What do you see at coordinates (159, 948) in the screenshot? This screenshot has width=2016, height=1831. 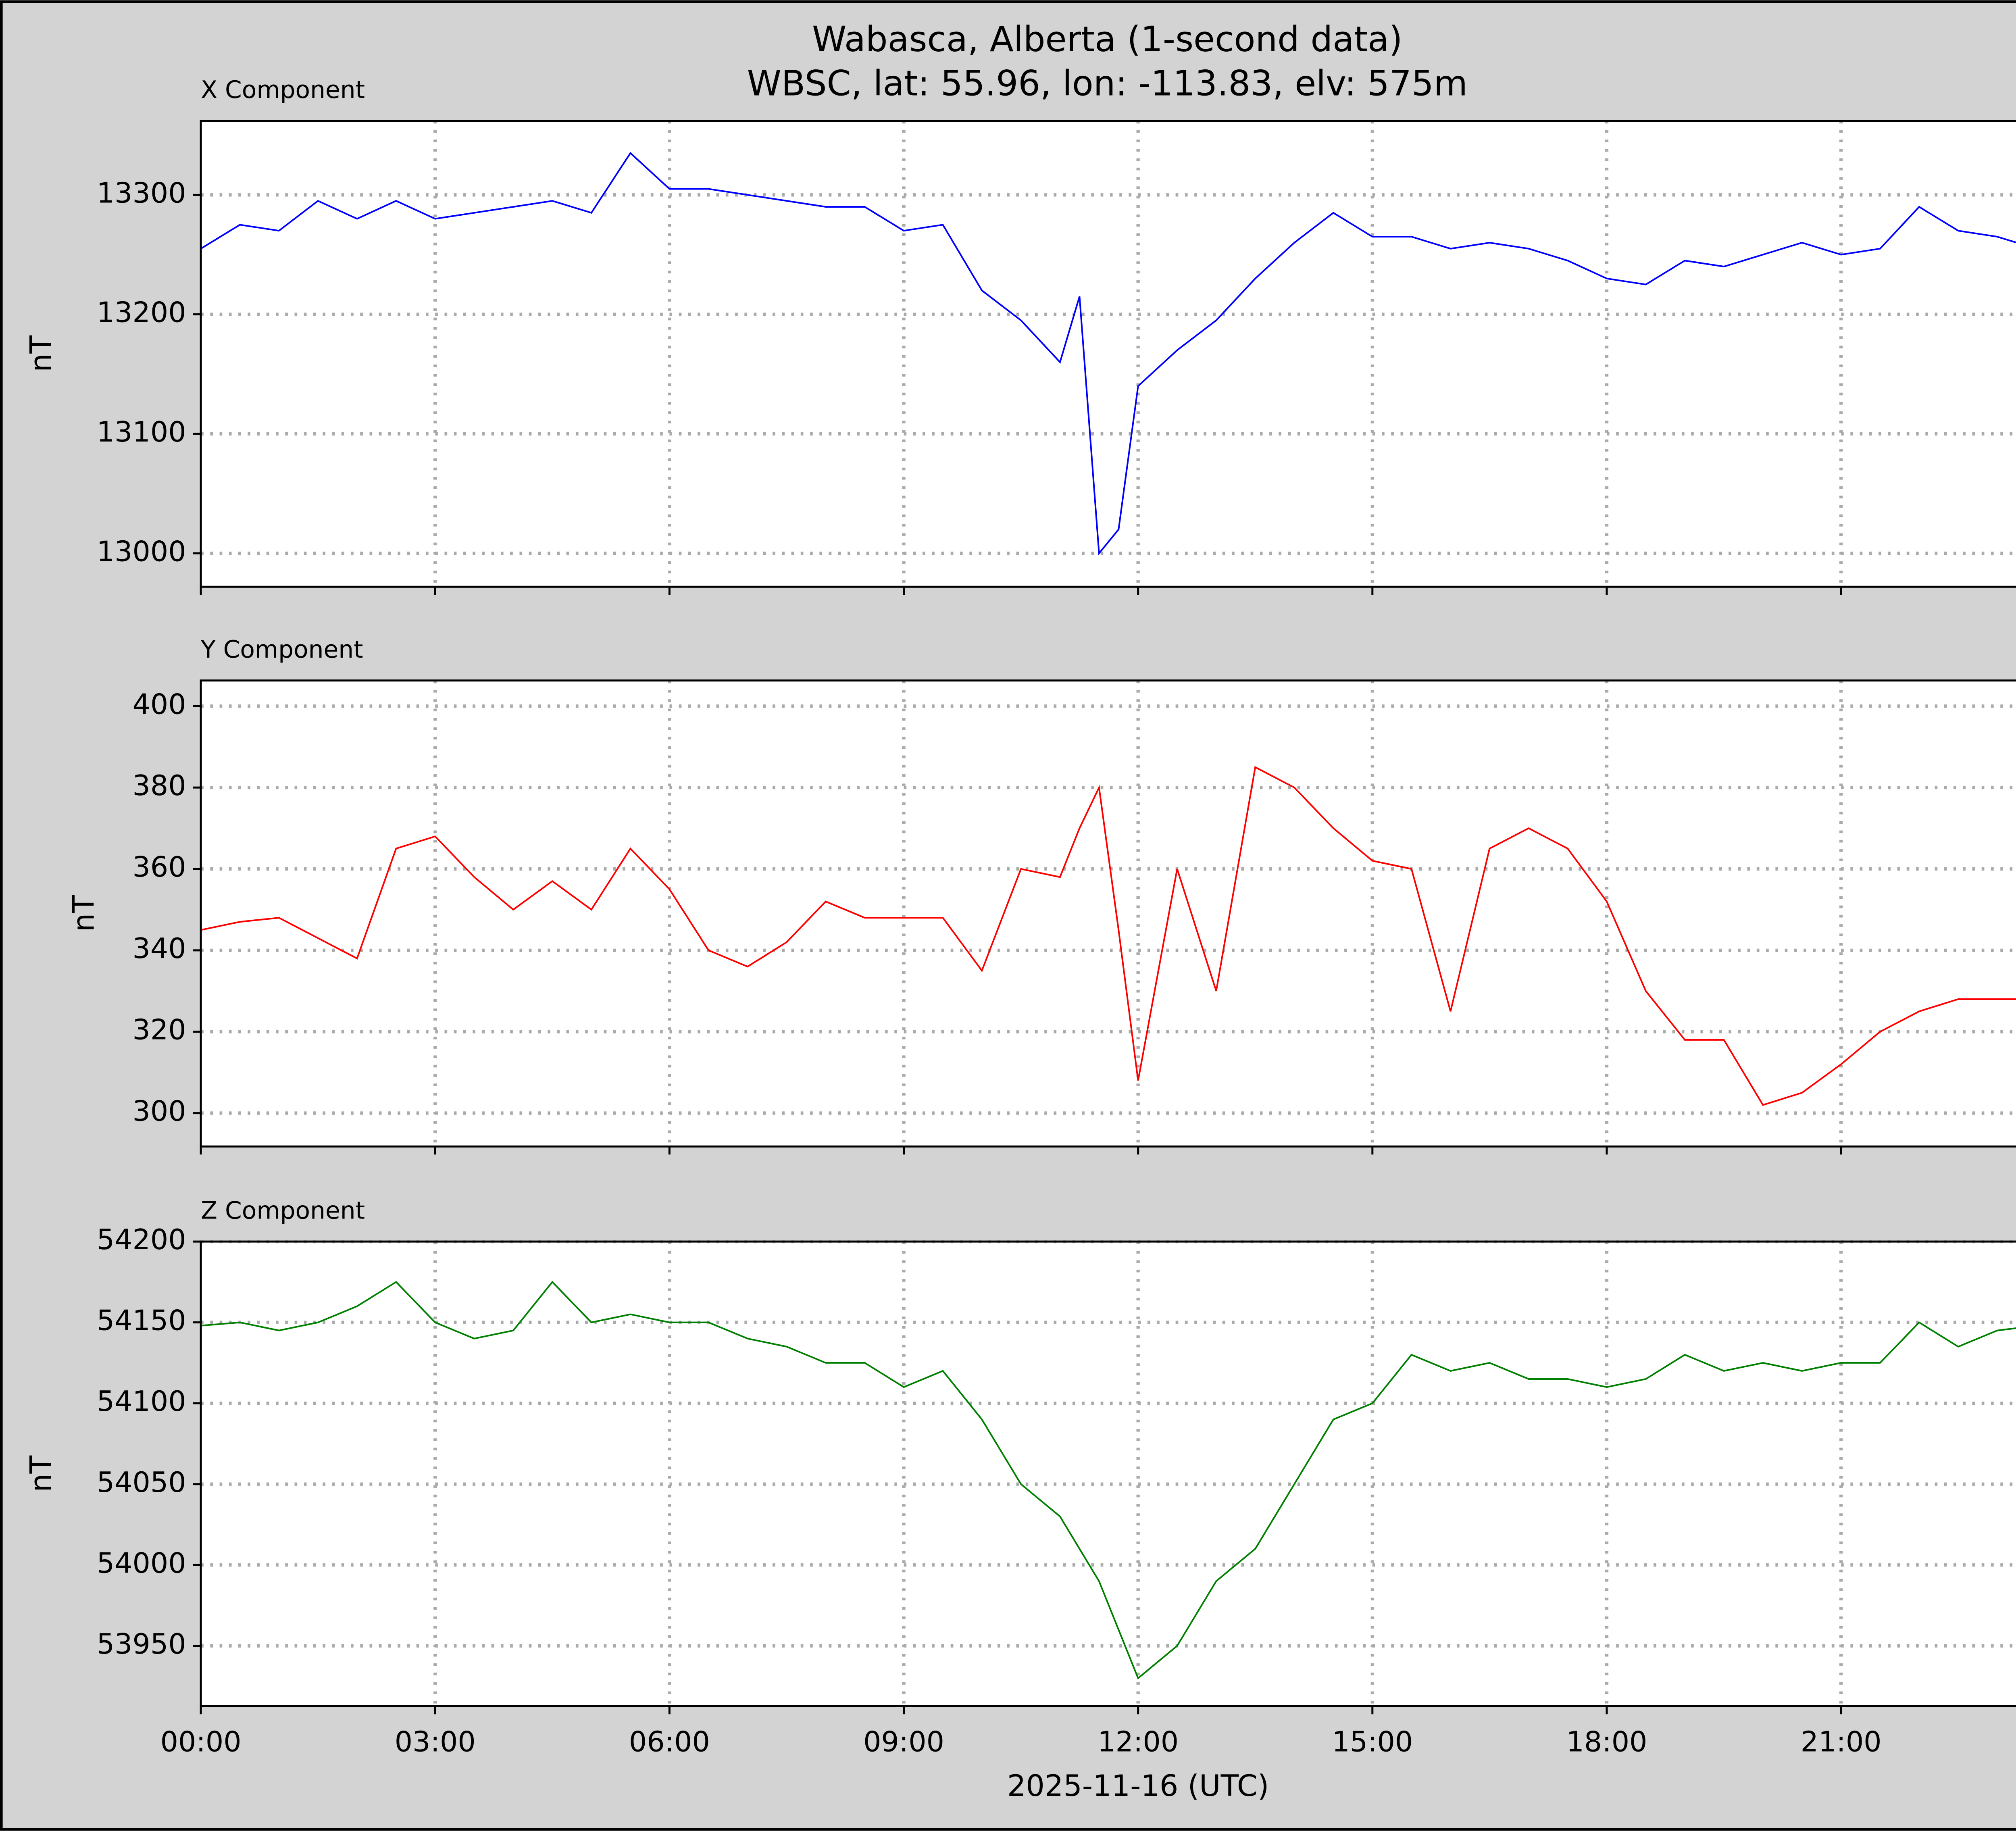 I see `y-tick-label: 340` at bounding box center [159, 948].